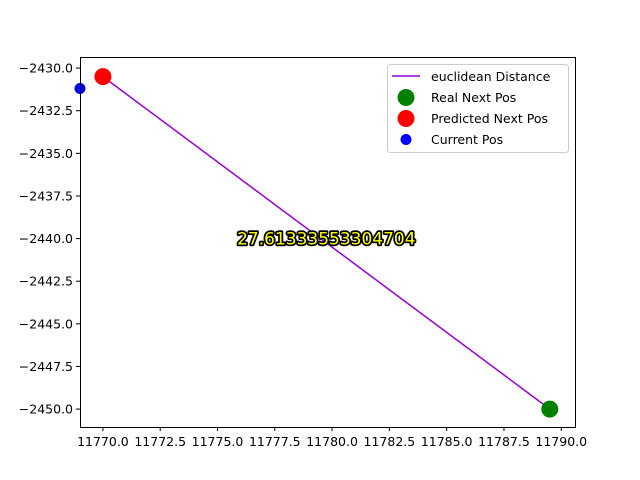 This screenshot has width=640, height=480. Describe the element at coordinates (218, 441) in the screenshot. I see `x-tick-label: 11775.0` at that location.